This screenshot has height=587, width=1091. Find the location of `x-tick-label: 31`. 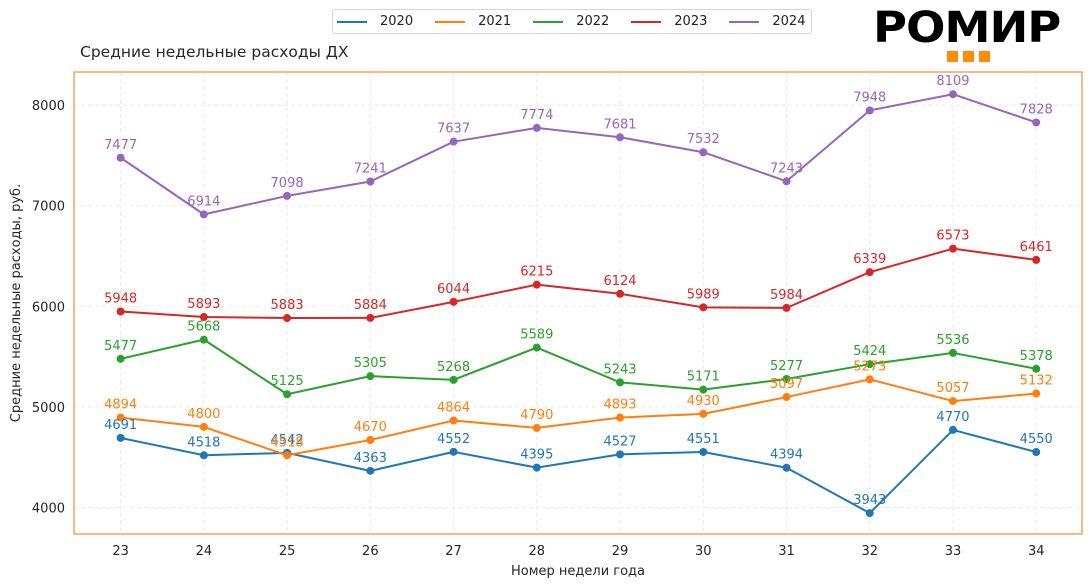

x-tick-label: 31 is located at coordinates (786, 551).